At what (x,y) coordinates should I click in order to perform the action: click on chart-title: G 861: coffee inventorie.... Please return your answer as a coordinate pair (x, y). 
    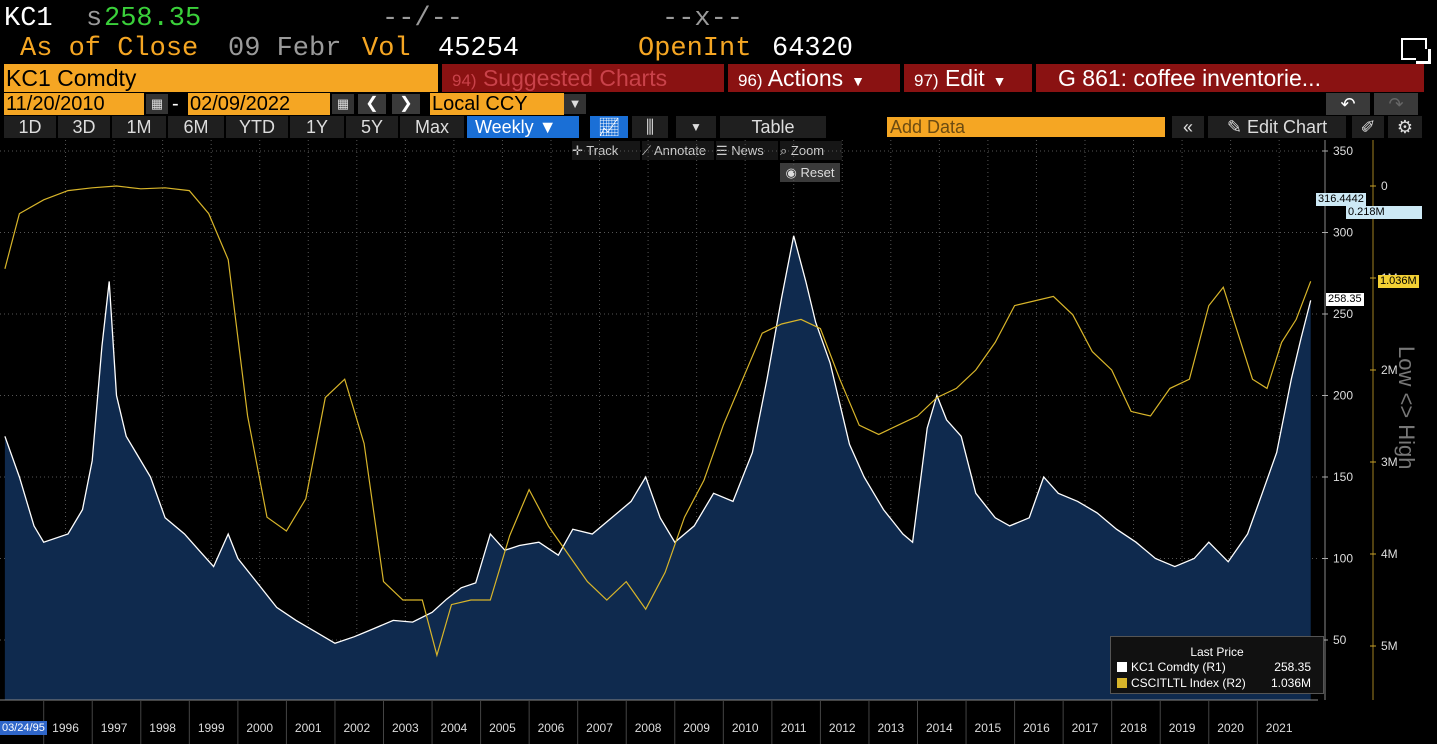
    Looking at the image, I should click on (1230, 78).